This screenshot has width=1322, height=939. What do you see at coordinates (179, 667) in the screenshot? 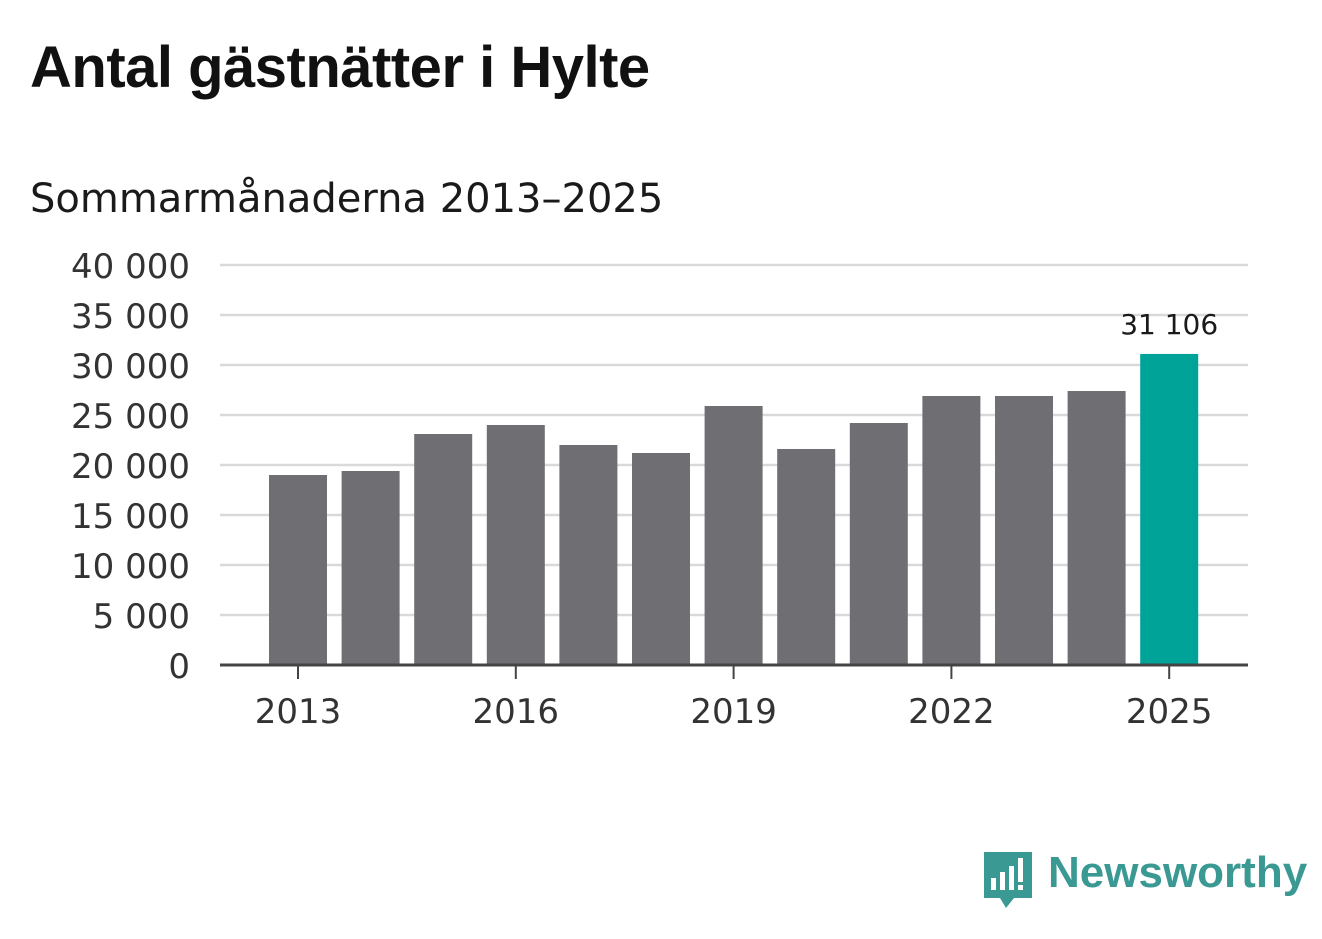
I see `y-tick-label: 0` at bounding box center [179, 667].